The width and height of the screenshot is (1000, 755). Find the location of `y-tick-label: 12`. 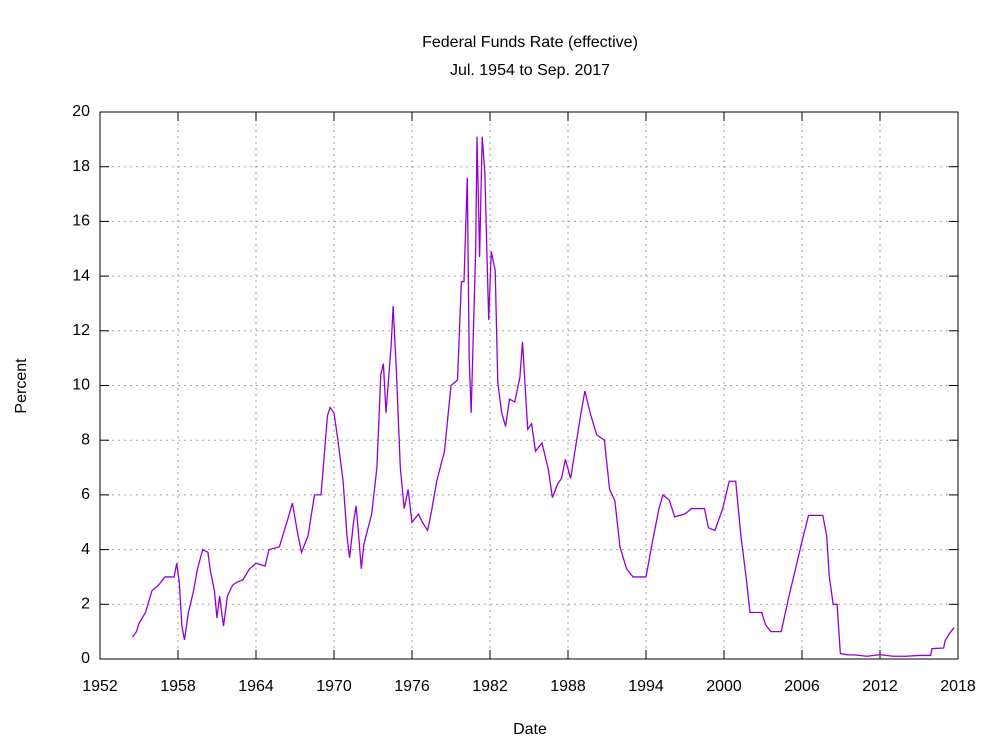

y-tick-label: 12 is located at coordinates (81, 330).